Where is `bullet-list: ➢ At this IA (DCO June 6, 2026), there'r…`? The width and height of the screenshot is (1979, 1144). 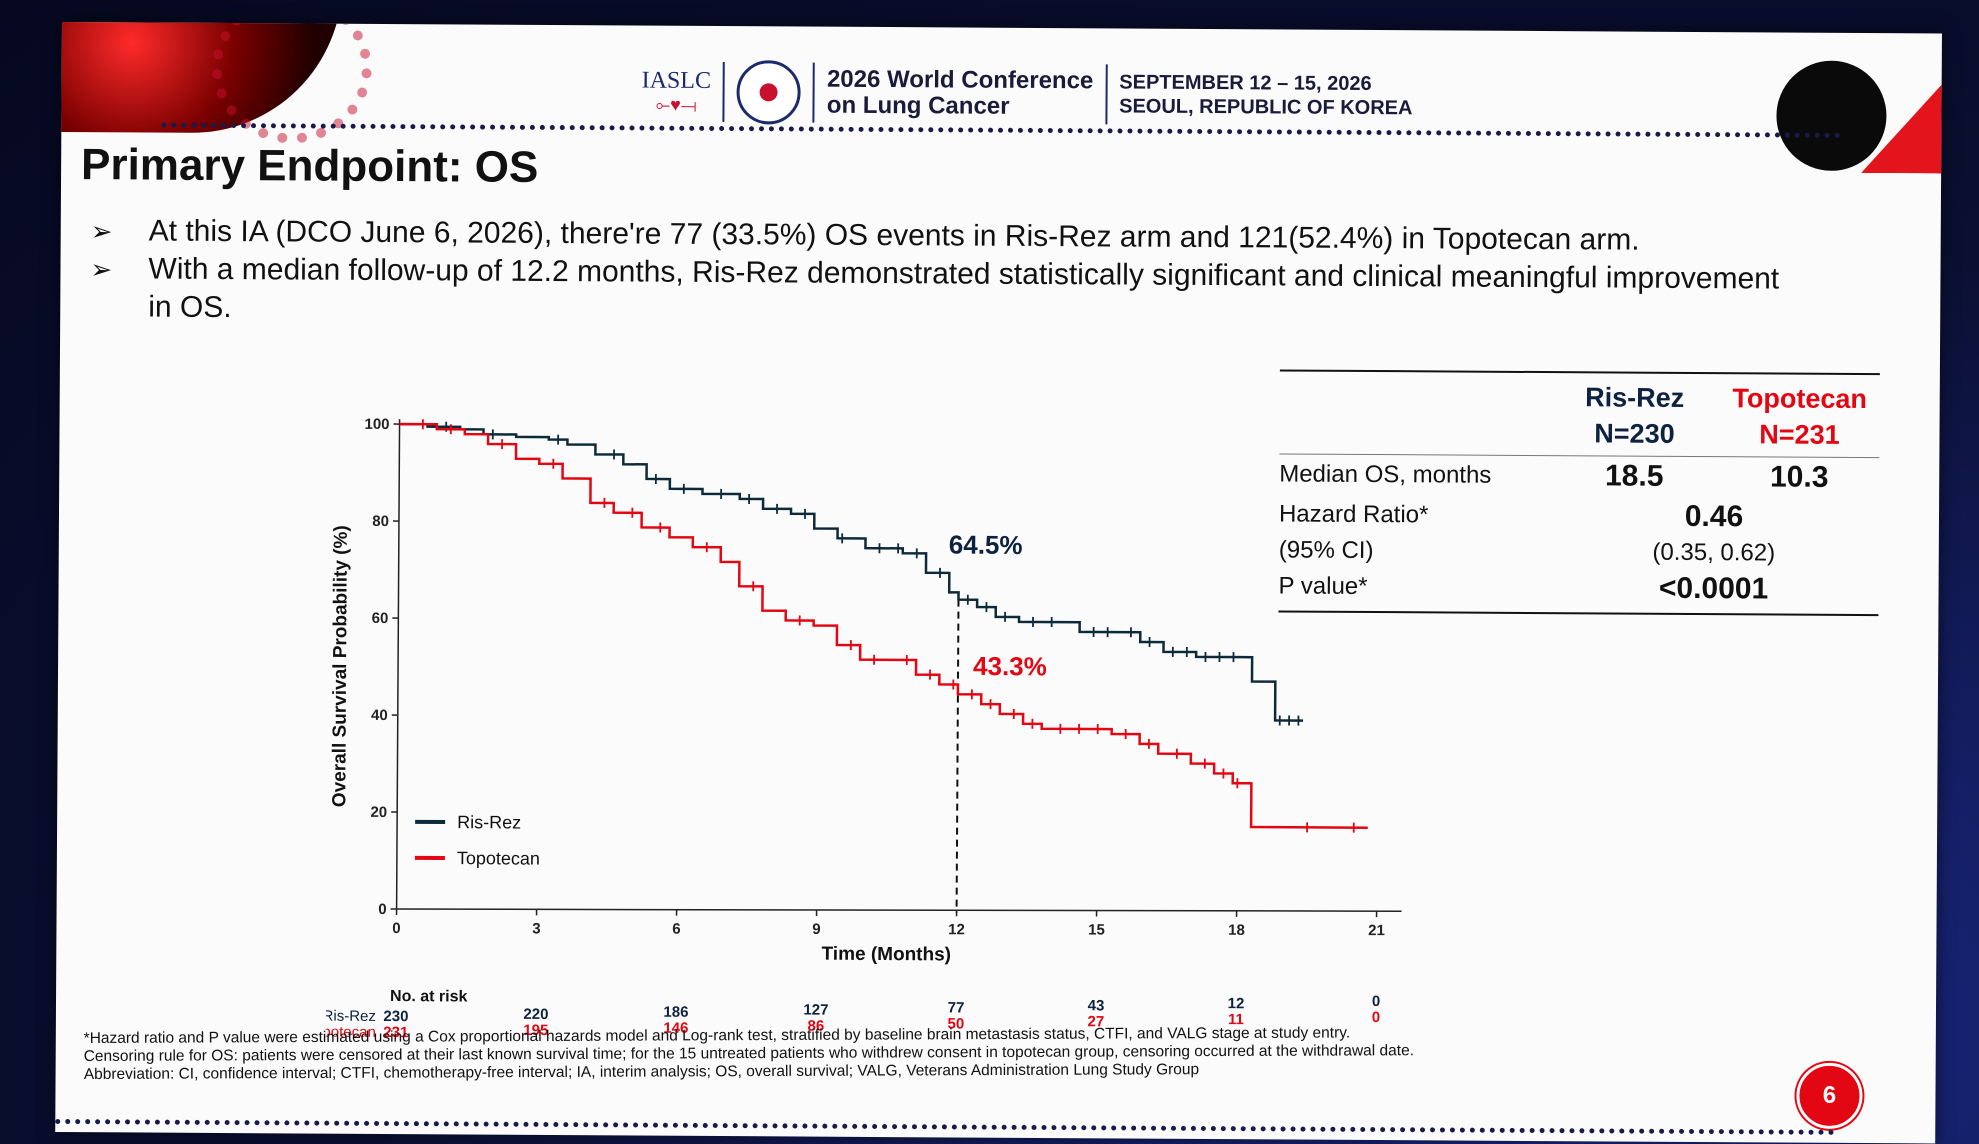 bullet-list: ➢ At this IA (DCO June 6, 2026), there'r… is located at coordinates (940, 274).